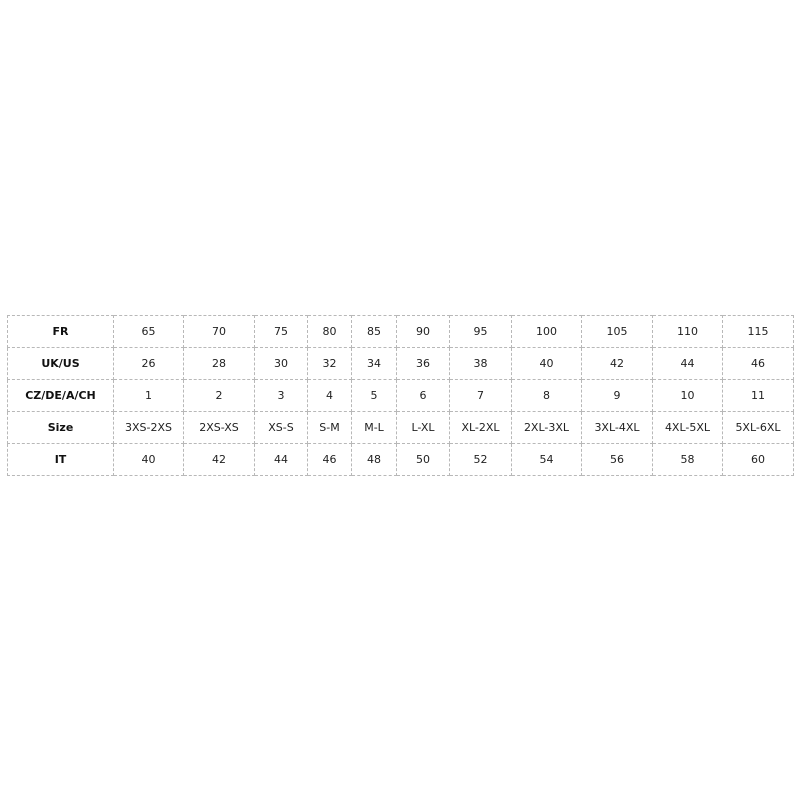 This screenshot has height=800, width=800. What do you see at coordinates (687, 331) in the screenshot?
I see `table-cell: 110` at bounding box center [687, 331].